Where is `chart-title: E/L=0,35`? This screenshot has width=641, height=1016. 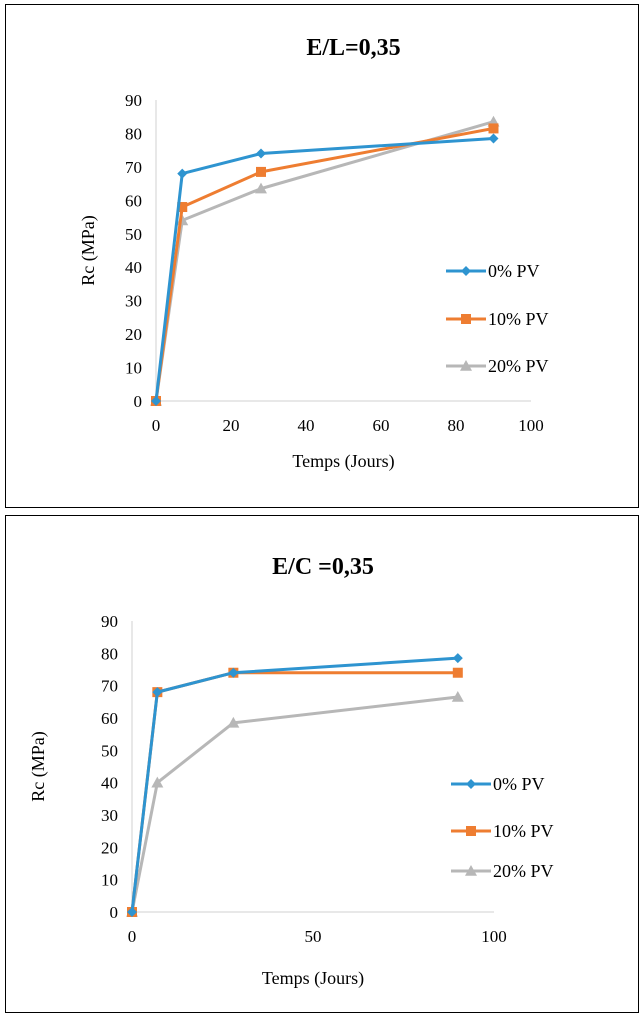
chart-title: E/L=0,35 is located at coordinates (353, 48).